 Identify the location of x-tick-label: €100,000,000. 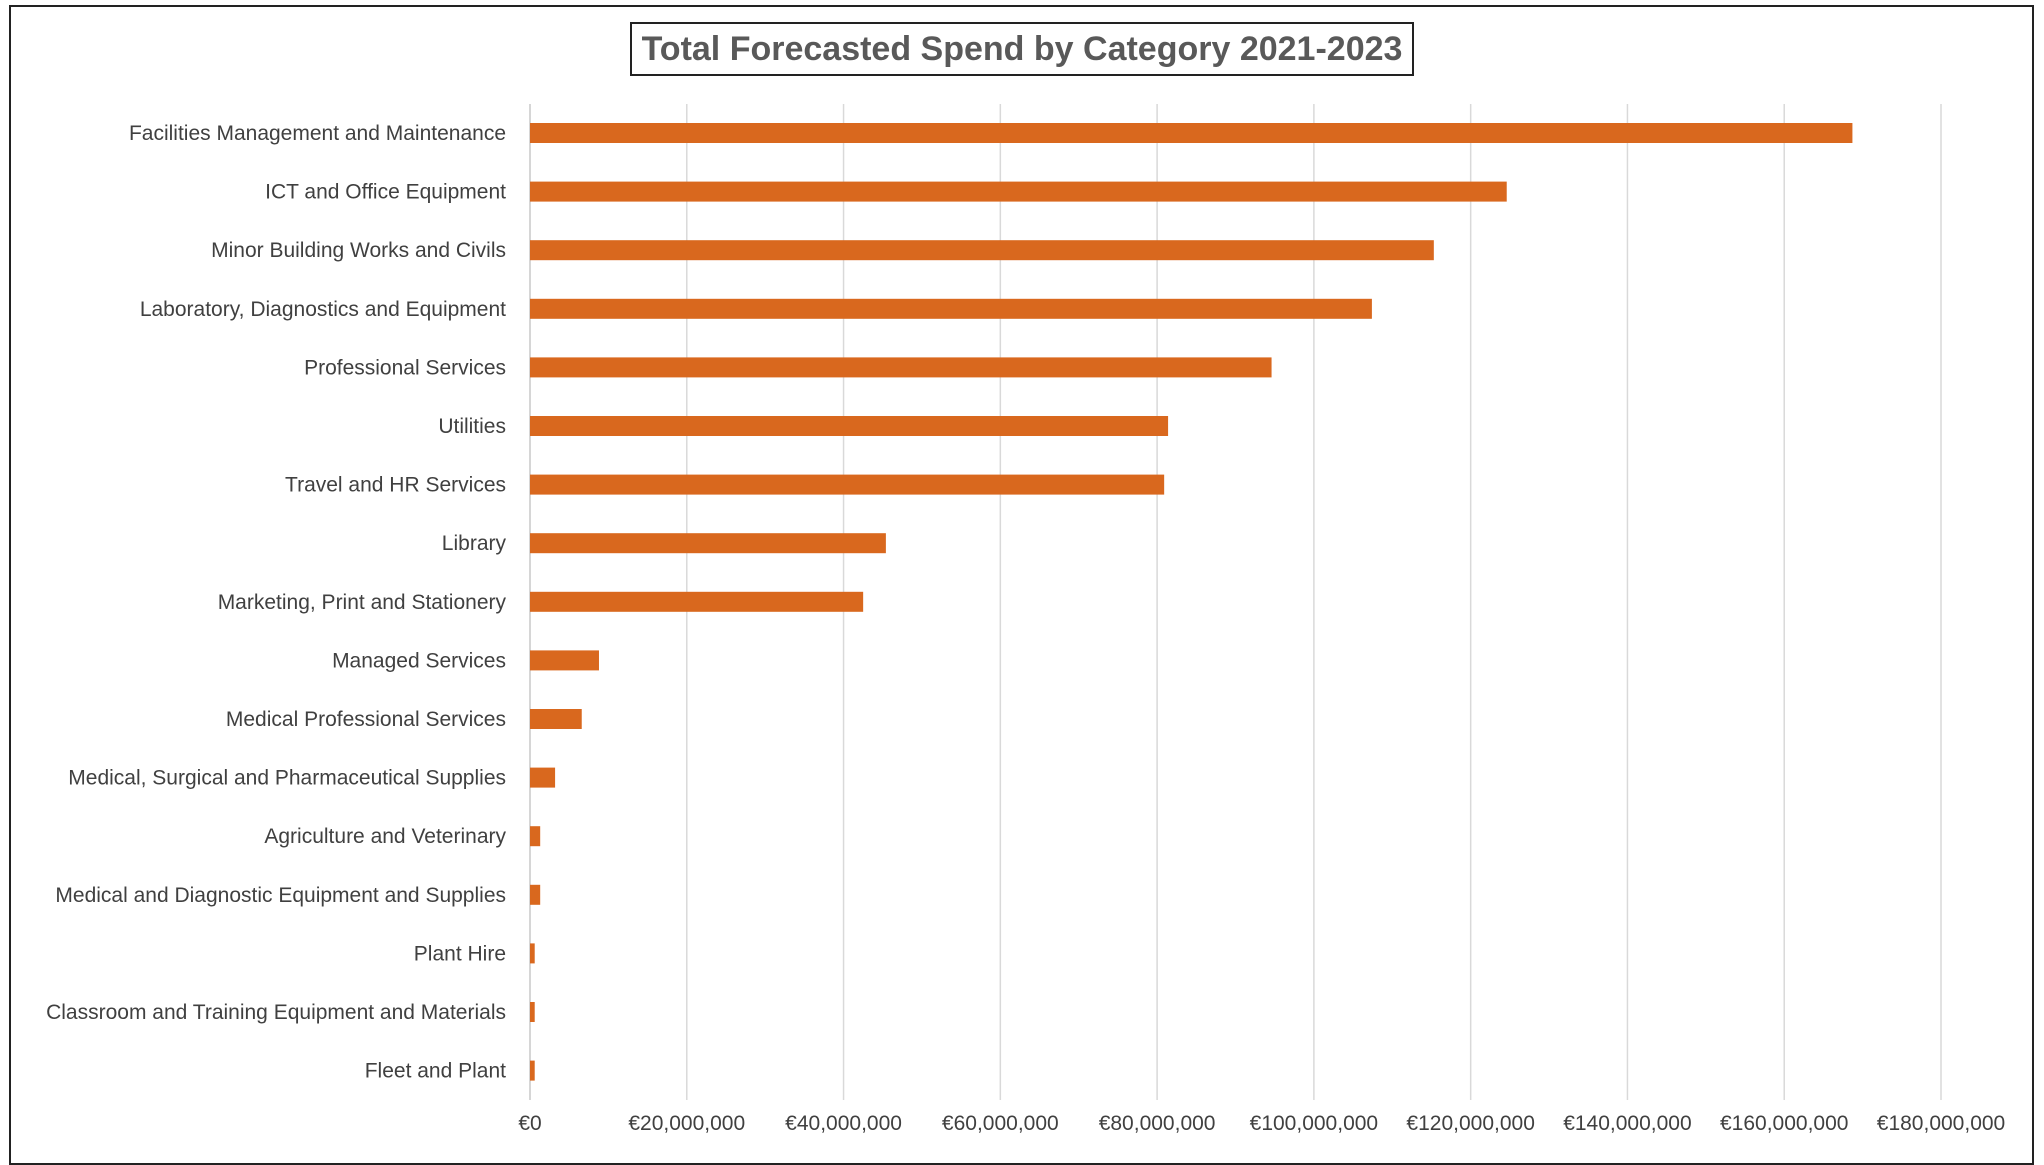
(1314, 1123).